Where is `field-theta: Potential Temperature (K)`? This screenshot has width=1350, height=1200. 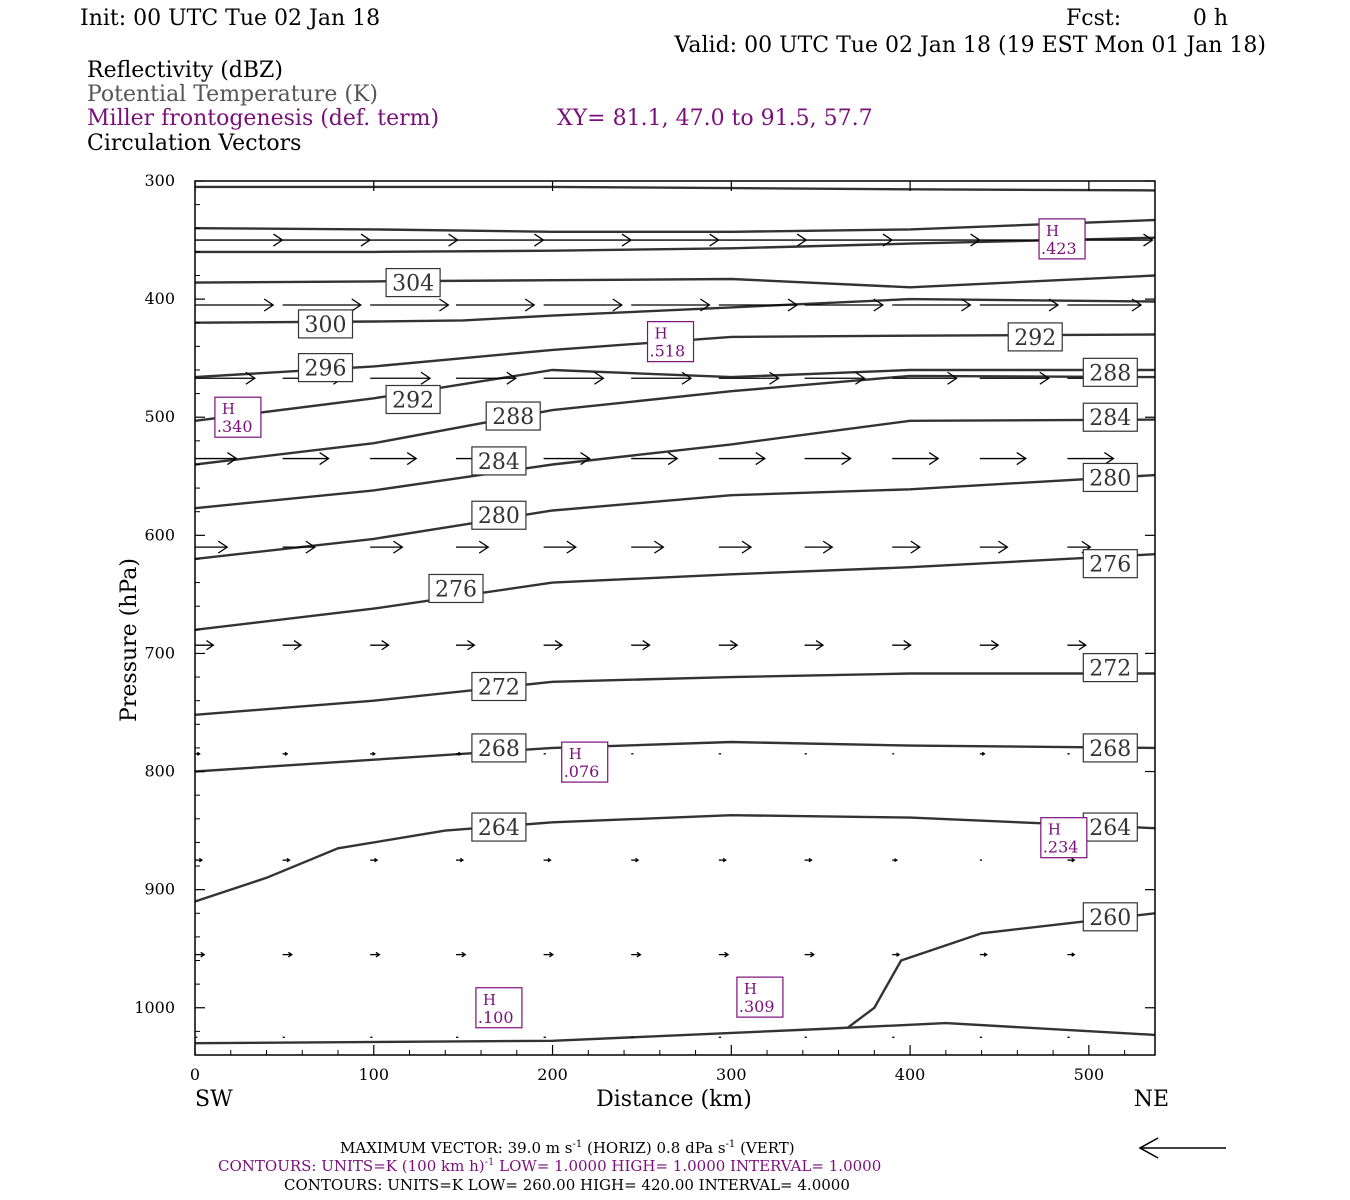
field-theta: Potential Temperature (K) is located at coordinates (232, 94).